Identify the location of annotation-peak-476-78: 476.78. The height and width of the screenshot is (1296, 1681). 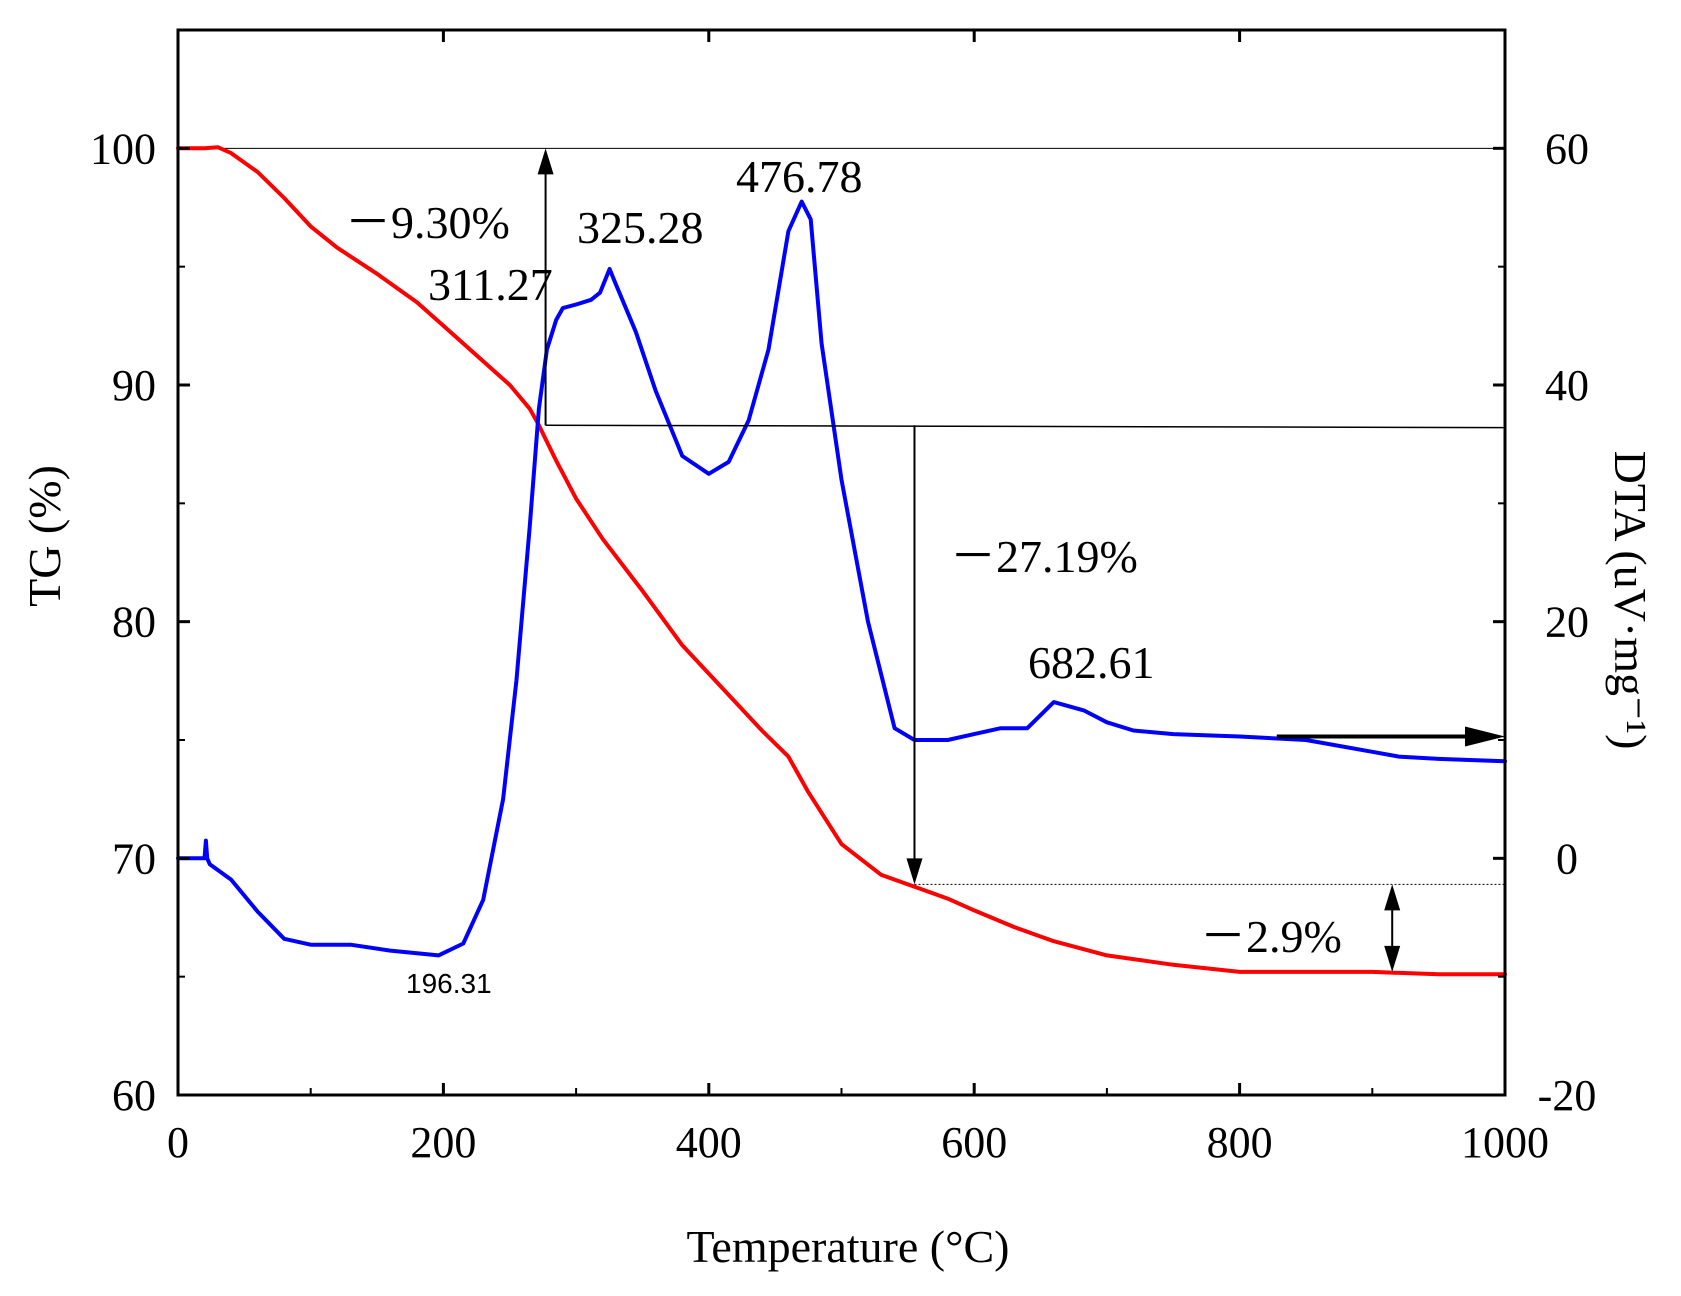
(799, 176).